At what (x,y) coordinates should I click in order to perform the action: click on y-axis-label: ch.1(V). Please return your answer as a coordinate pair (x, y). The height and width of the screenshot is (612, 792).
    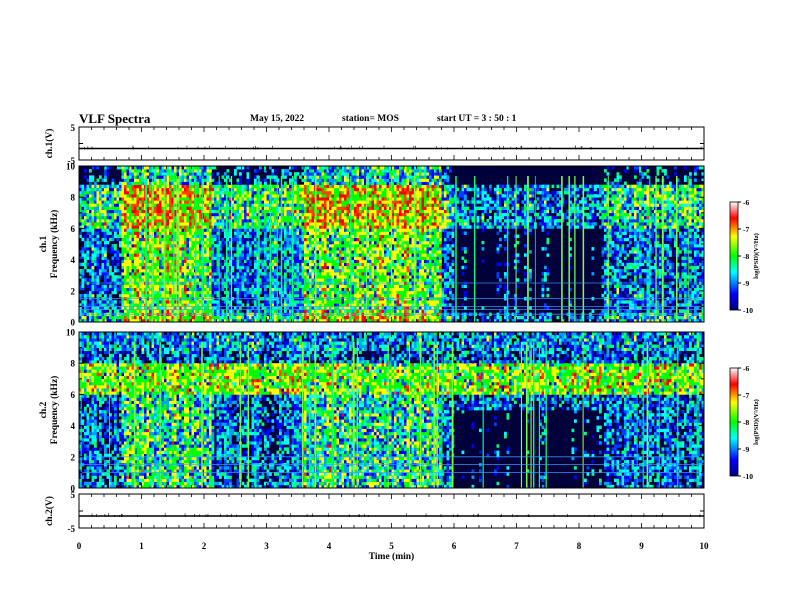
    Looking at the image, I should click on (49, 144).